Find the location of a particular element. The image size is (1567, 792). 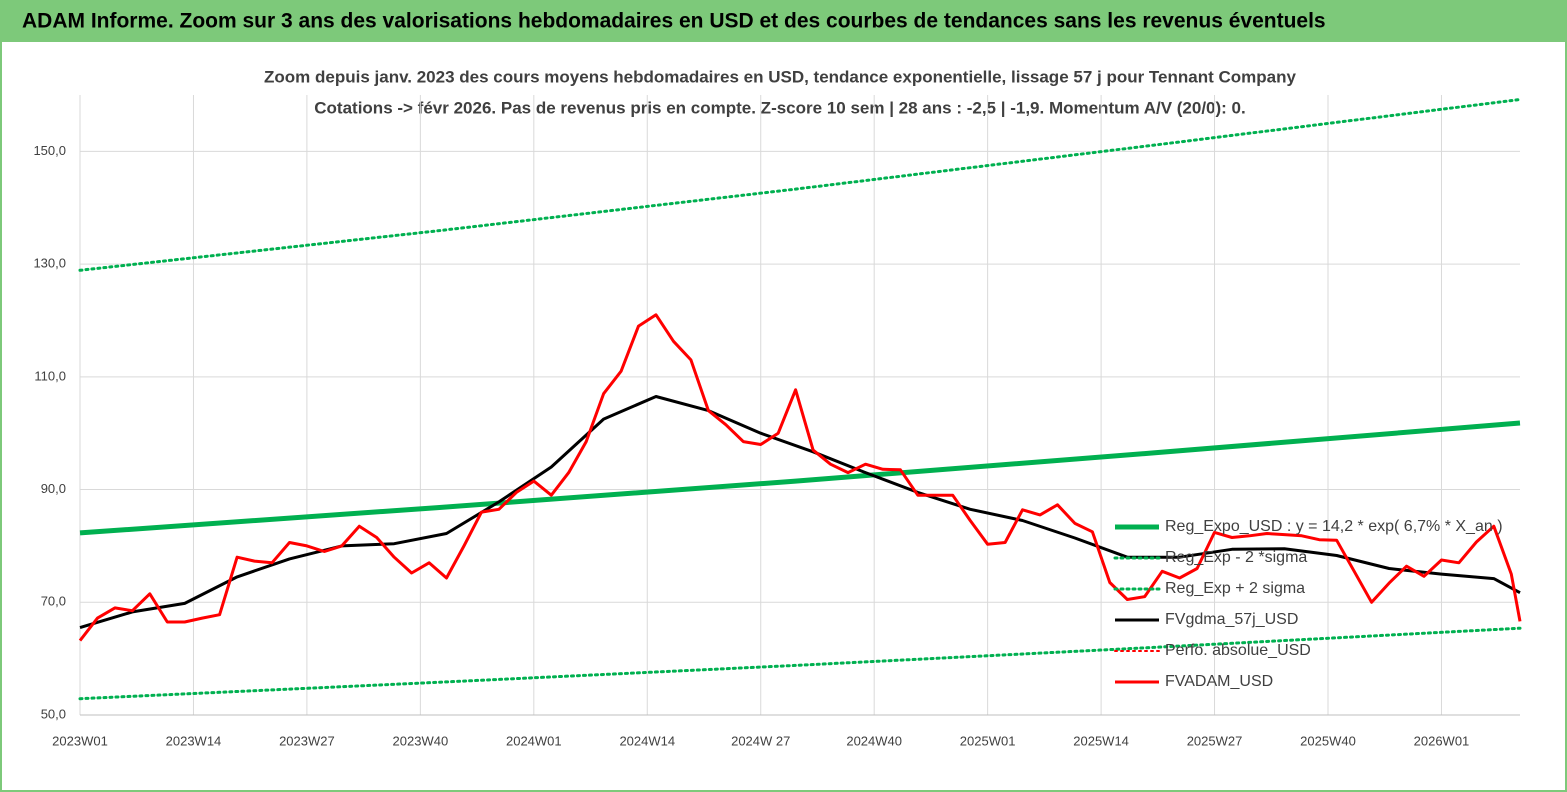

y-tick-label: 50,0 is located at coordinates (53, 713).